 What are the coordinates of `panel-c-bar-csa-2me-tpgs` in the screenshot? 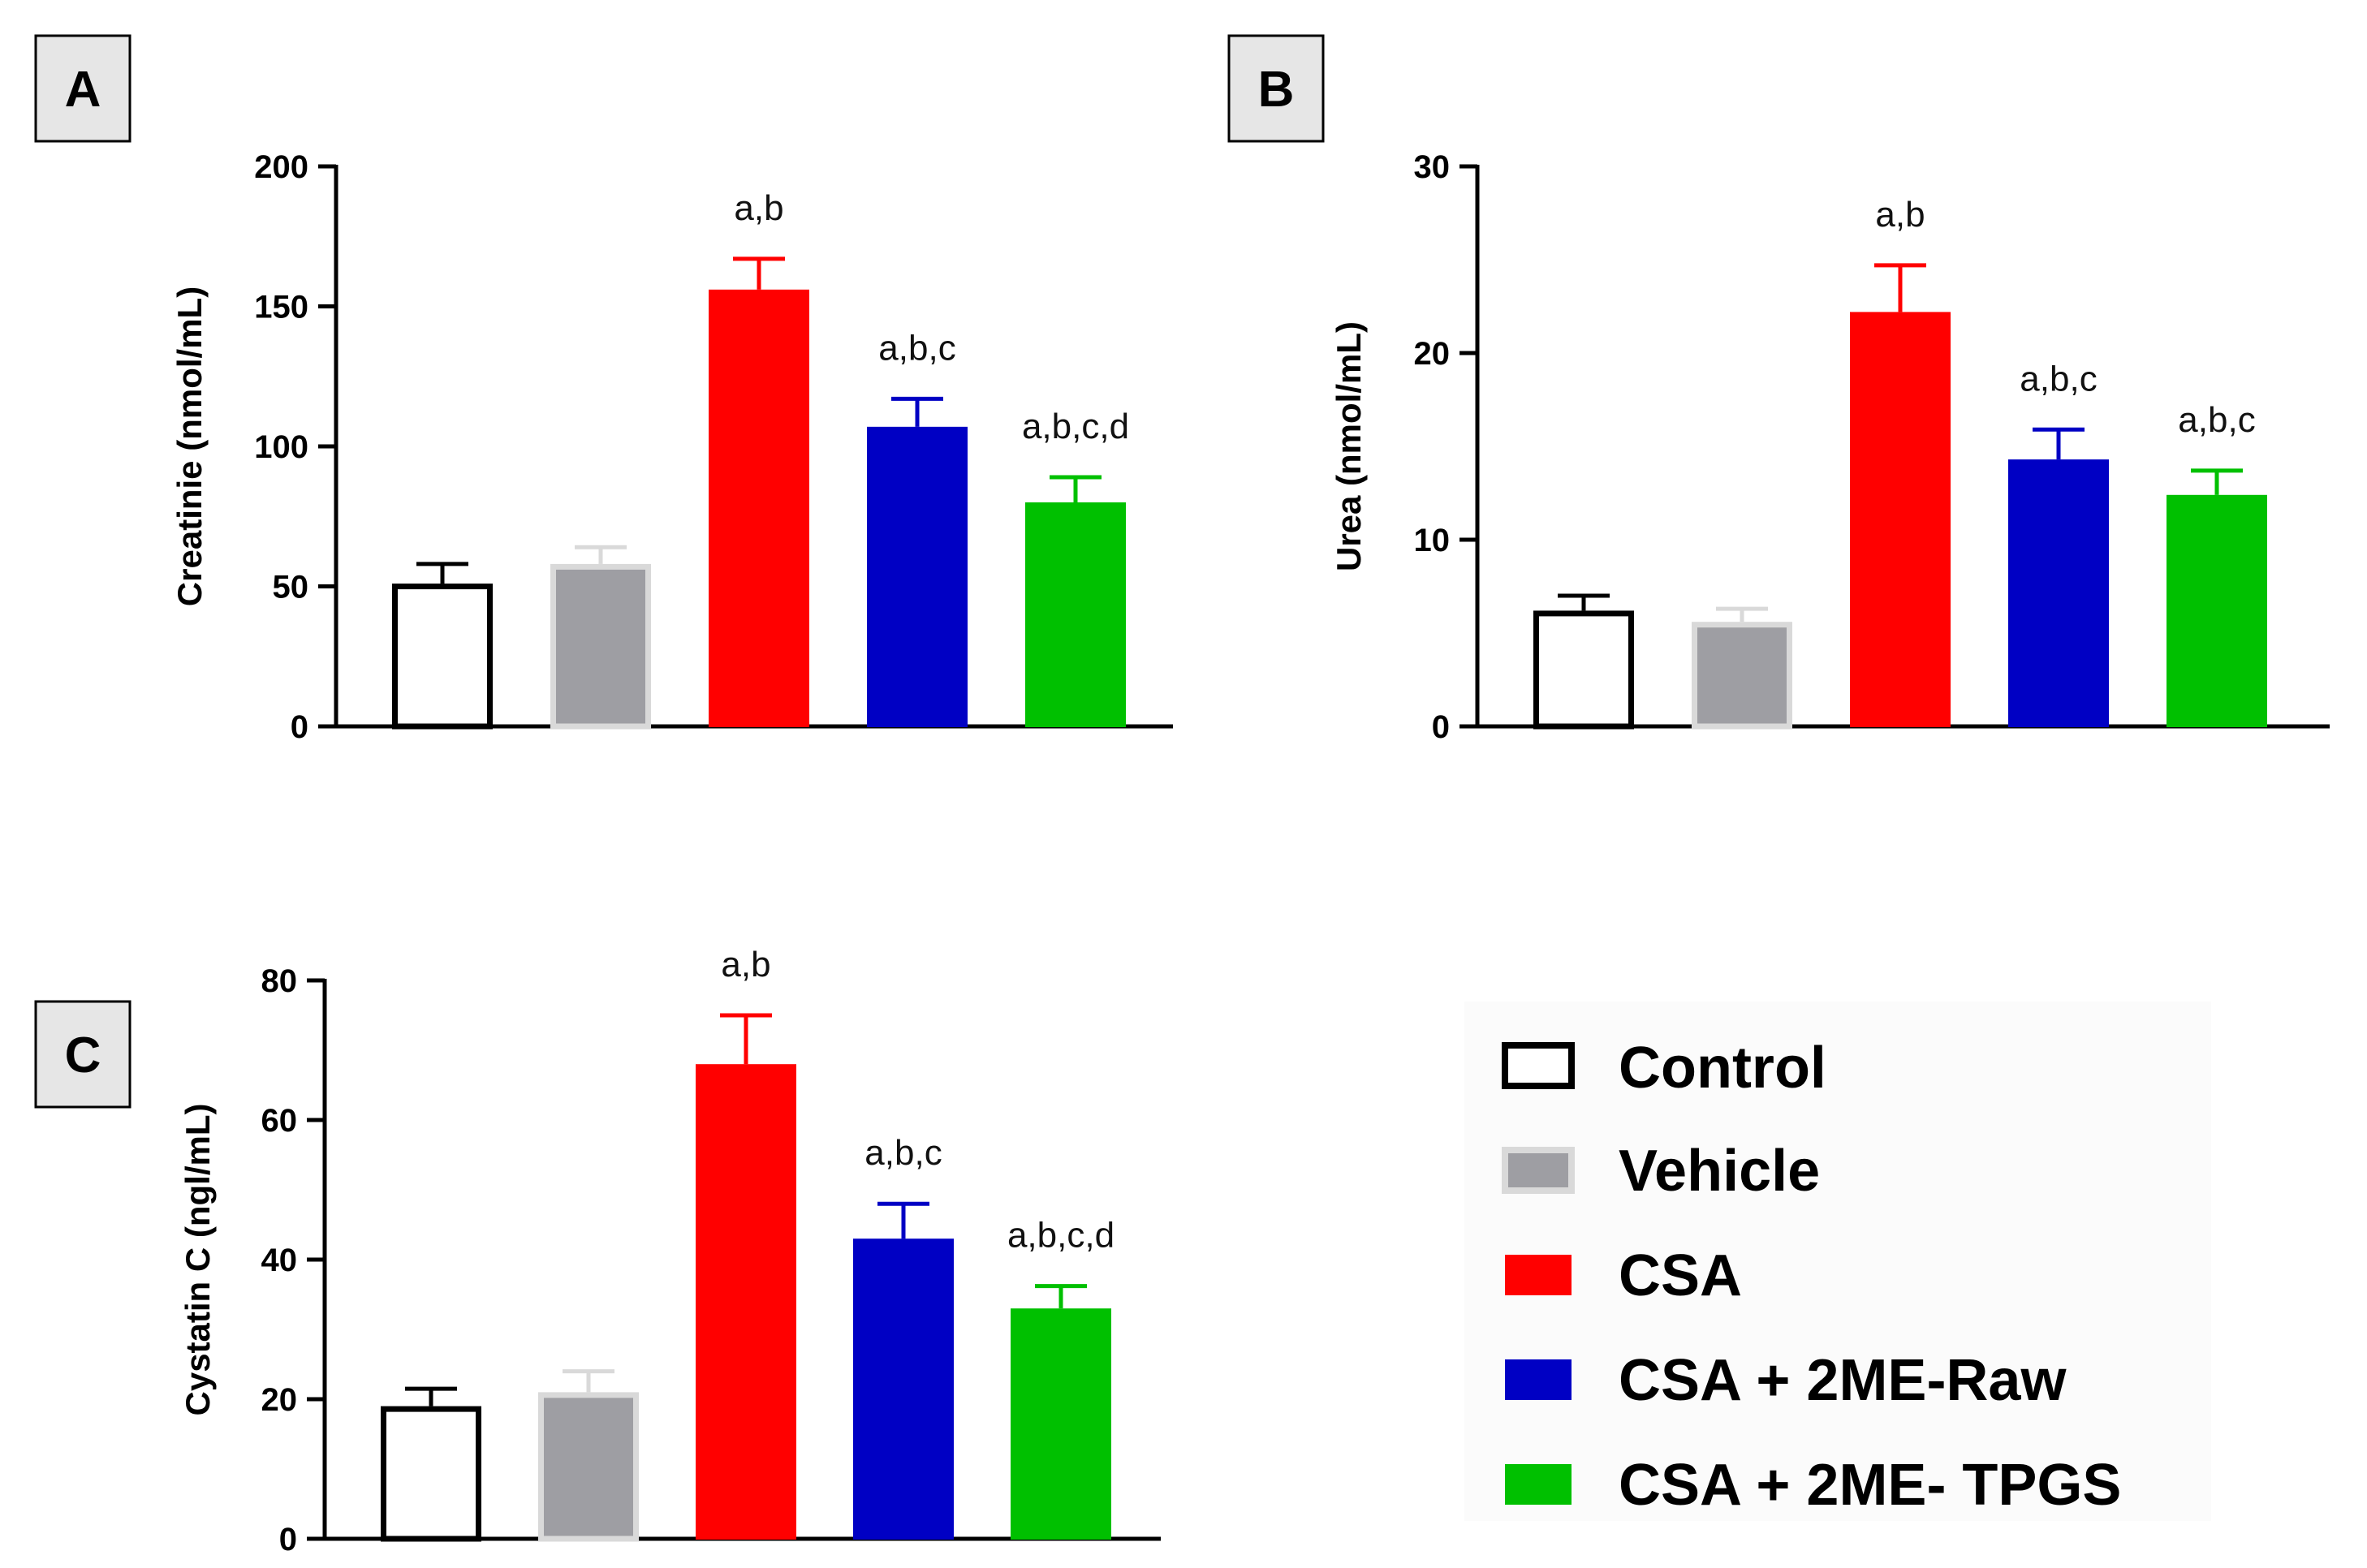 It's located at (1061, 1424).